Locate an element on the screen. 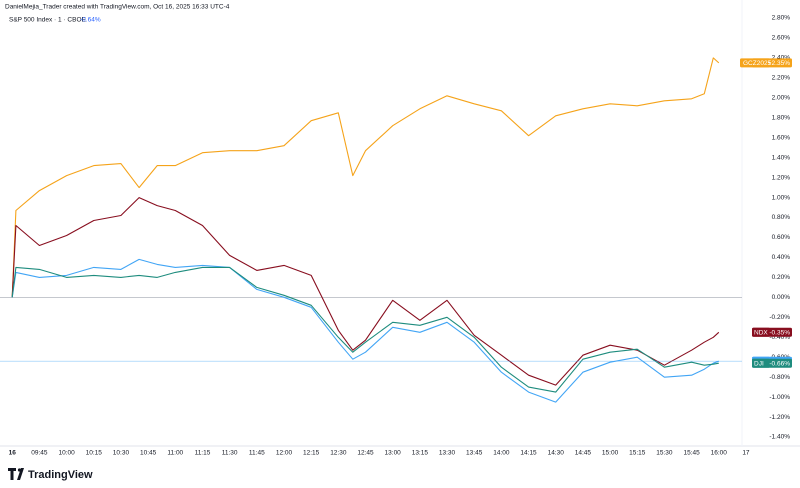 The height and width of the screenshot is (488, 800). x-tick-label: 11:30 is located at coordinates (230, 453).